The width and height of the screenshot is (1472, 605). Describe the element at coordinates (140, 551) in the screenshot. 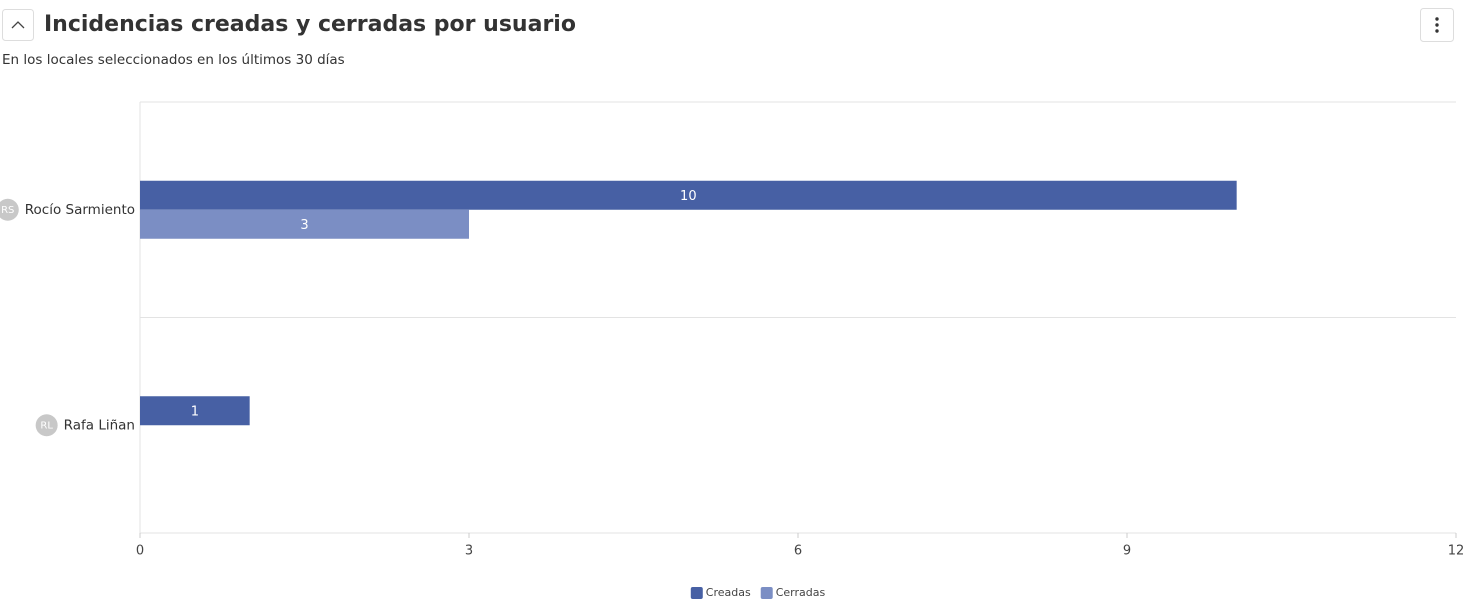

I see `x-tick-label: 0` at that location.